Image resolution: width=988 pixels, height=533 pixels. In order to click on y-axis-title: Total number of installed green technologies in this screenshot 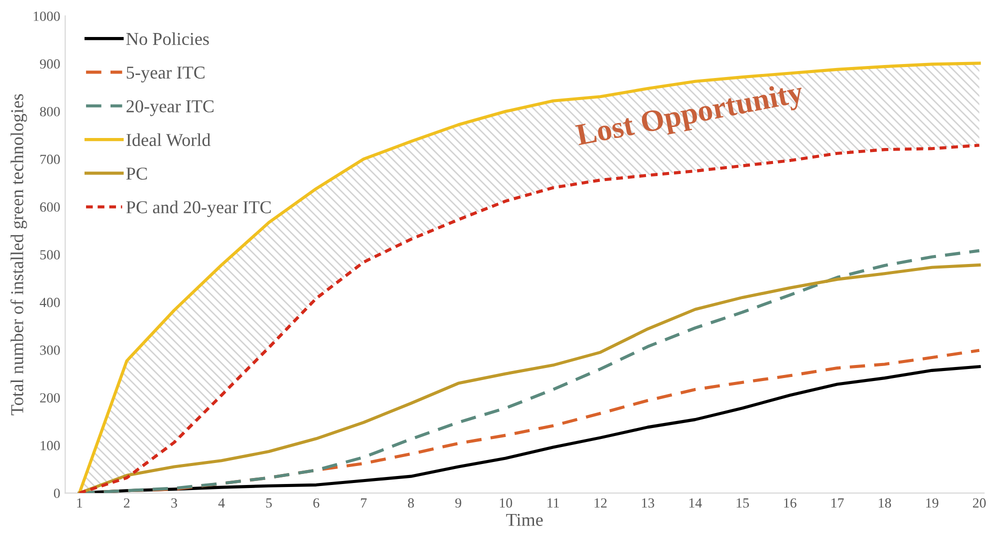, I will do `click(19, 255)`.